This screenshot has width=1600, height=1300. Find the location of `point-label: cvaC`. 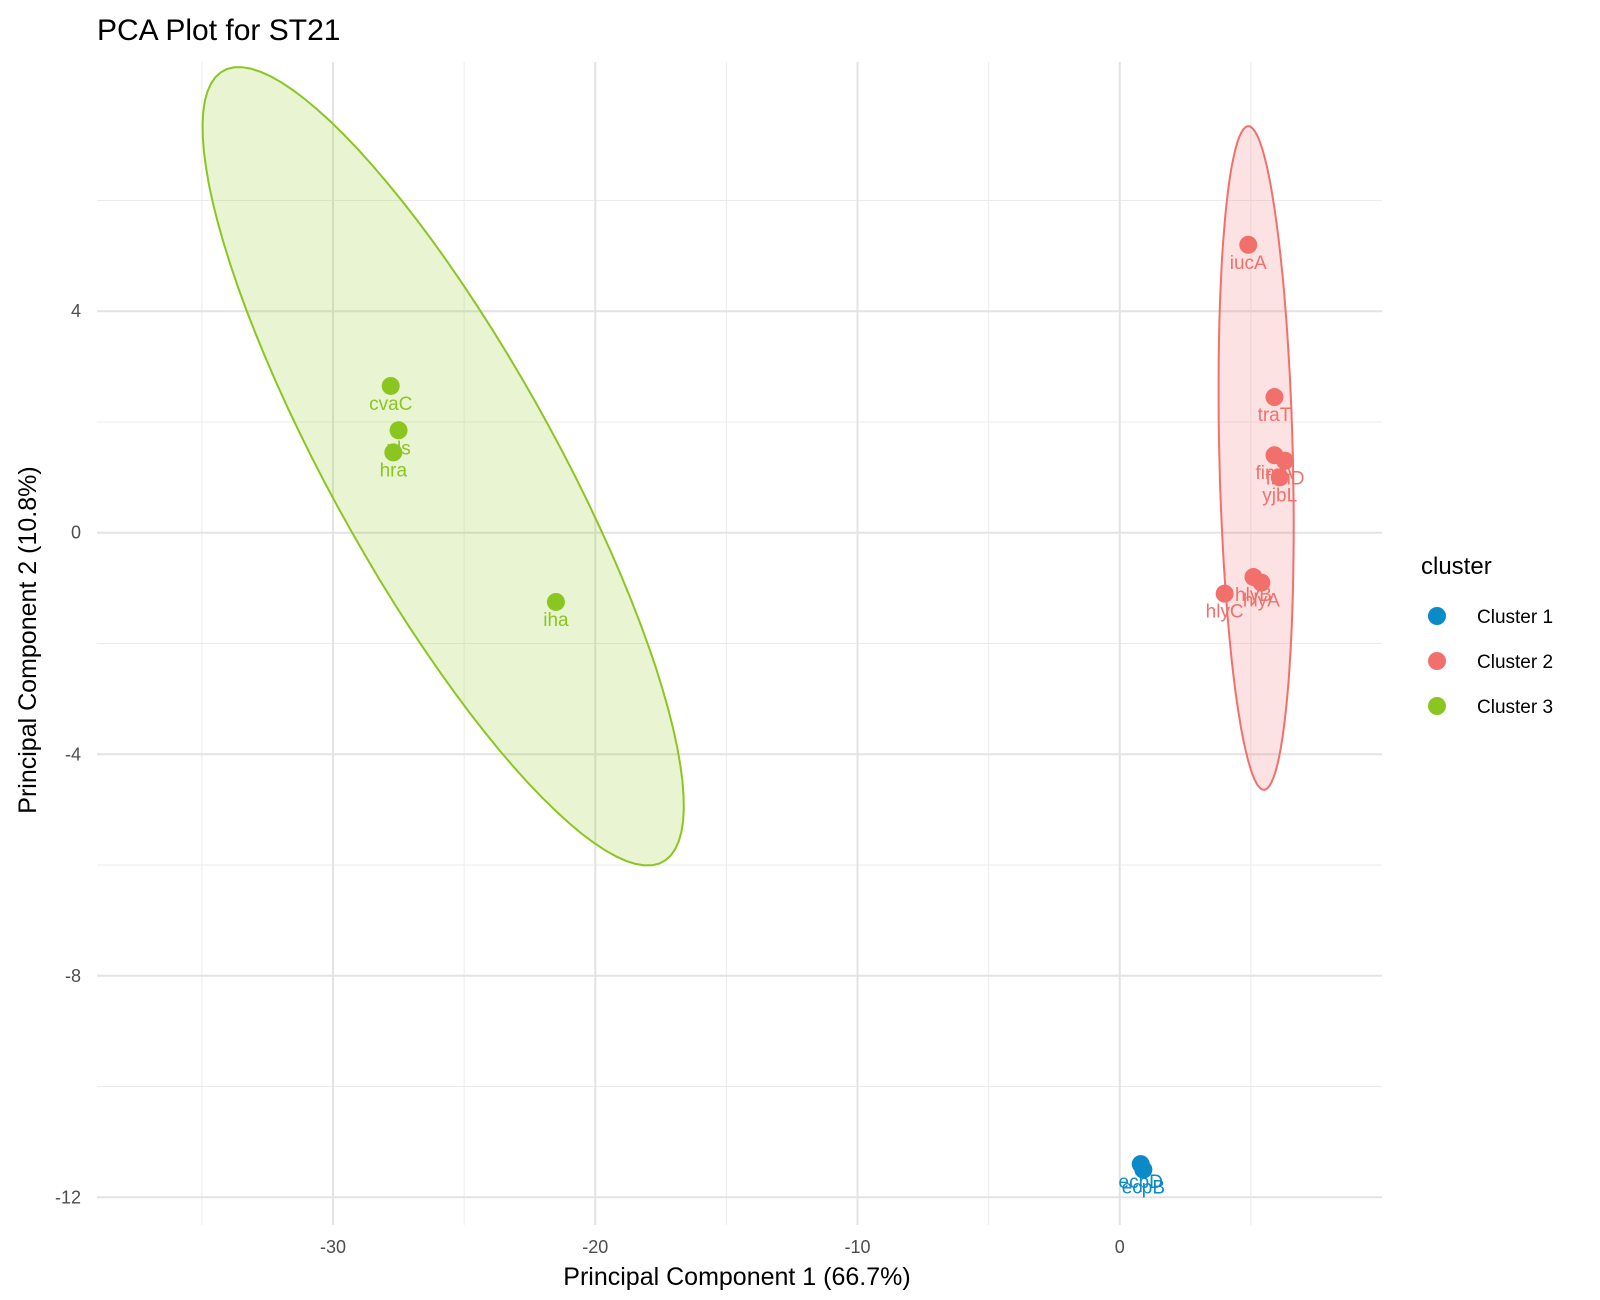

point-label: cvaC is located at coordinates (390, 404).